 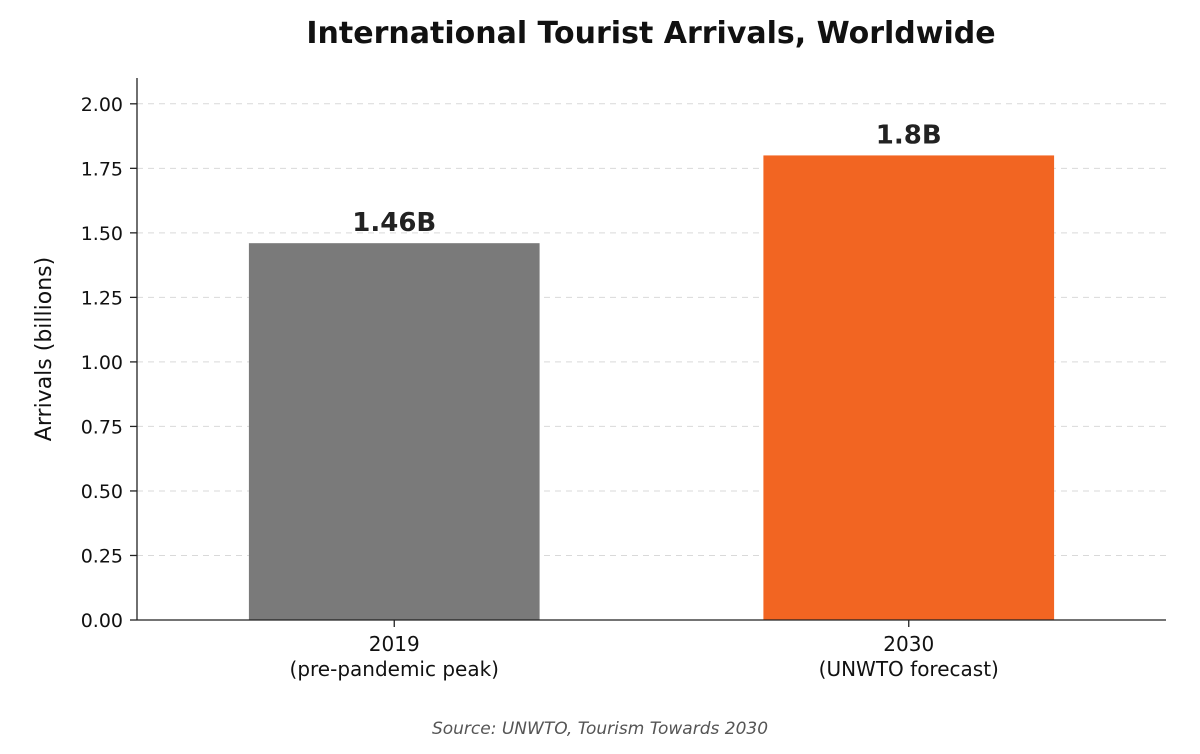 I want to click on bar-value-label: 1.46B, so click(x=394, y=223).